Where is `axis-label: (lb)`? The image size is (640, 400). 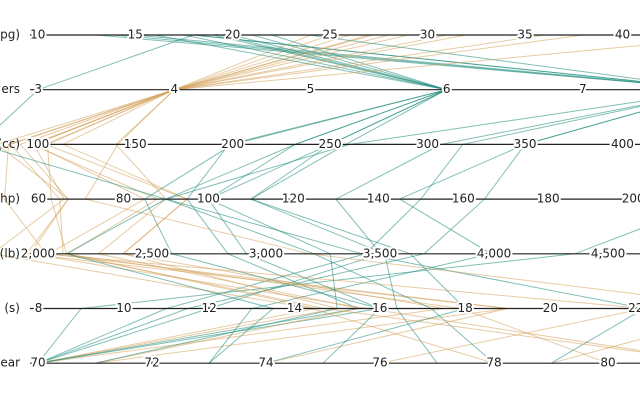
axis-label: (lb) is located at coordinates (10, 253).